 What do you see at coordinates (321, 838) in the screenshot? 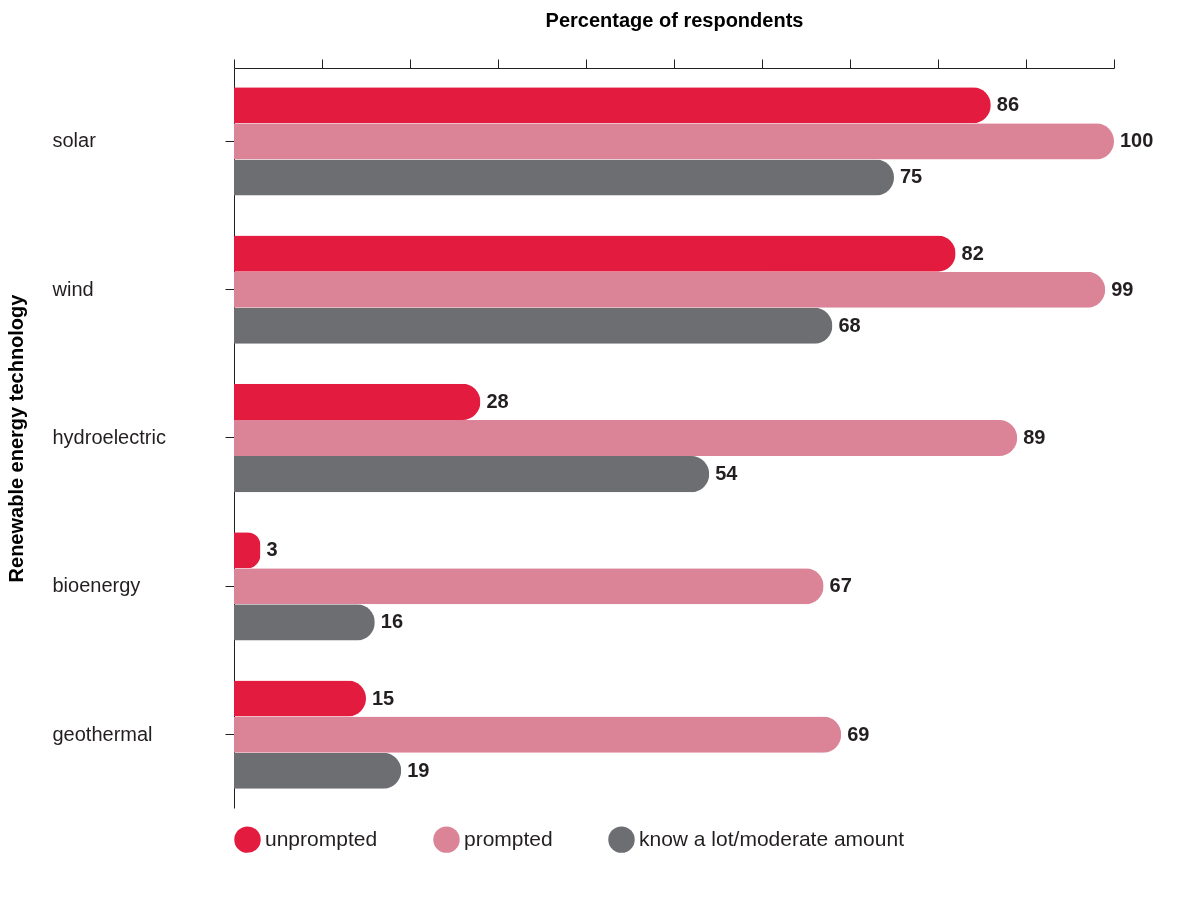
I see `legend-label: unprompted` at bounding box center [321, 838].